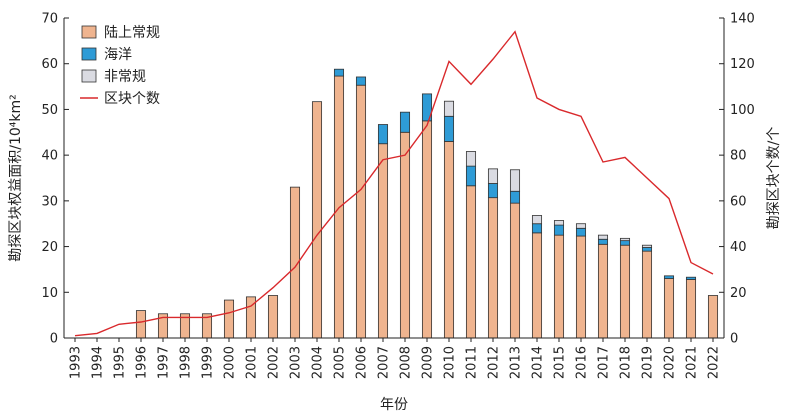 The image size is (791, 418). Describe the element at coordinates (120, 362) in the screenshot. I see `x-tick-label: 1995` at that location.